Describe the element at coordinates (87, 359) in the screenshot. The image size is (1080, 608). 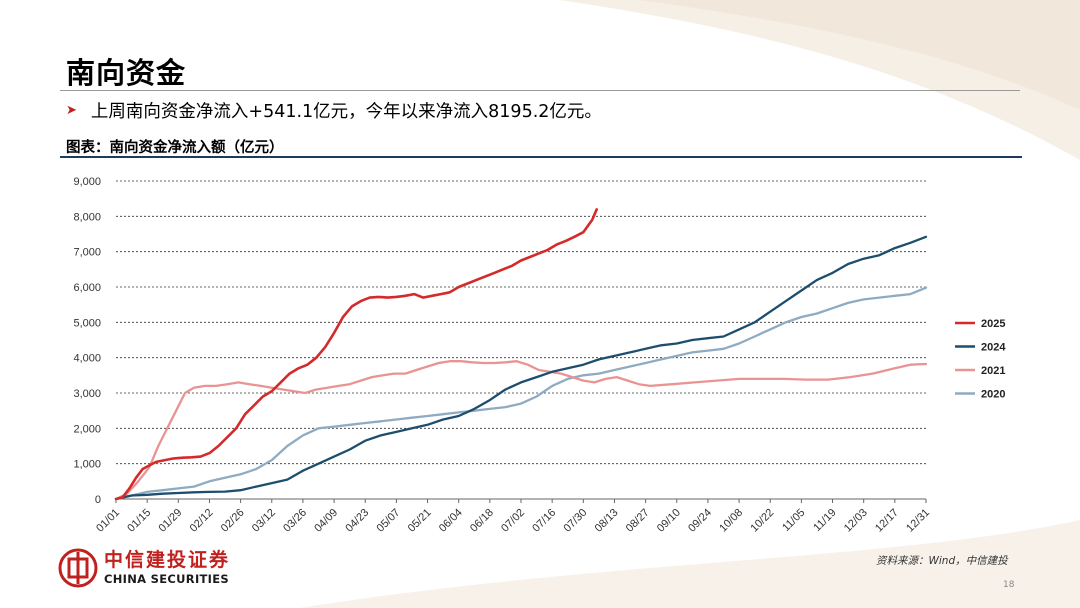
I see `y-tick-label: 4,000` at that location.